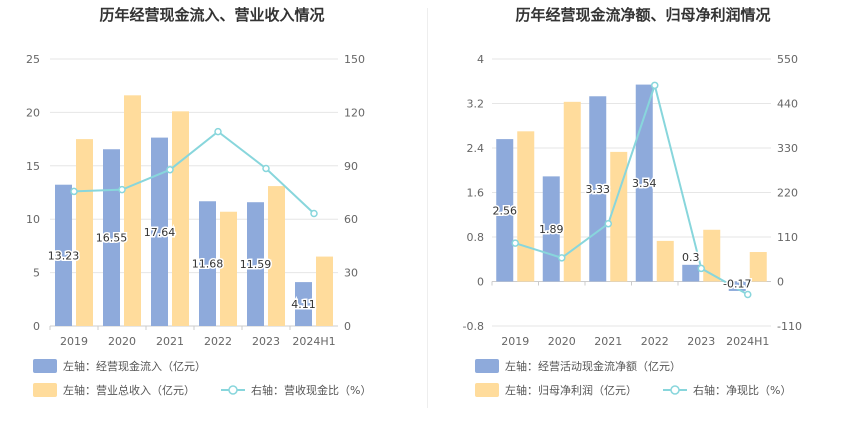 The image size is (850, 437). I want to click on data-label: 16.55, so click(112, 238).